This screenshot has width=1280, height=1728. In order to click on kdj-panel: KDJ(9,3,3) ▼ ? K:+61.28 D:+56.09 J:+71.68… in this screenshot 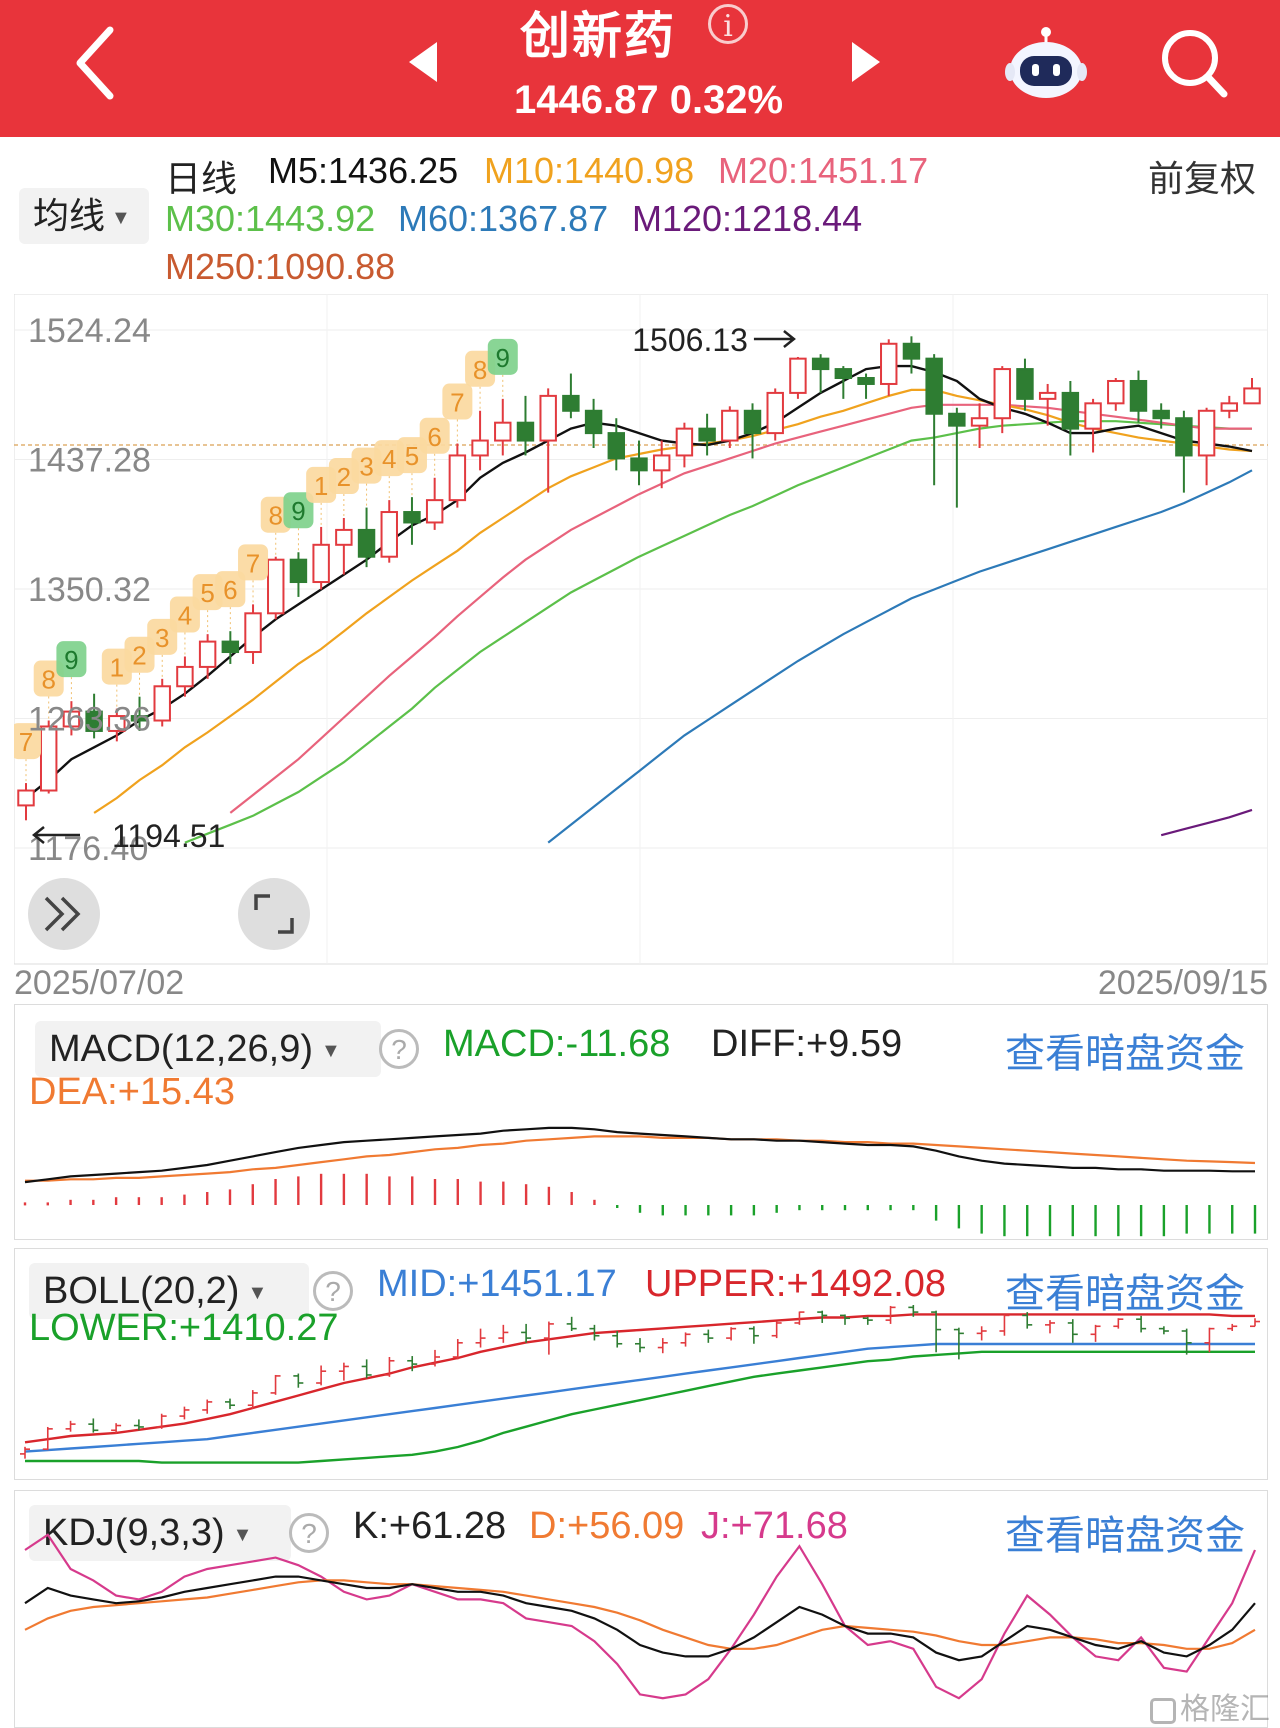, I will do `click(641, 1609)`.